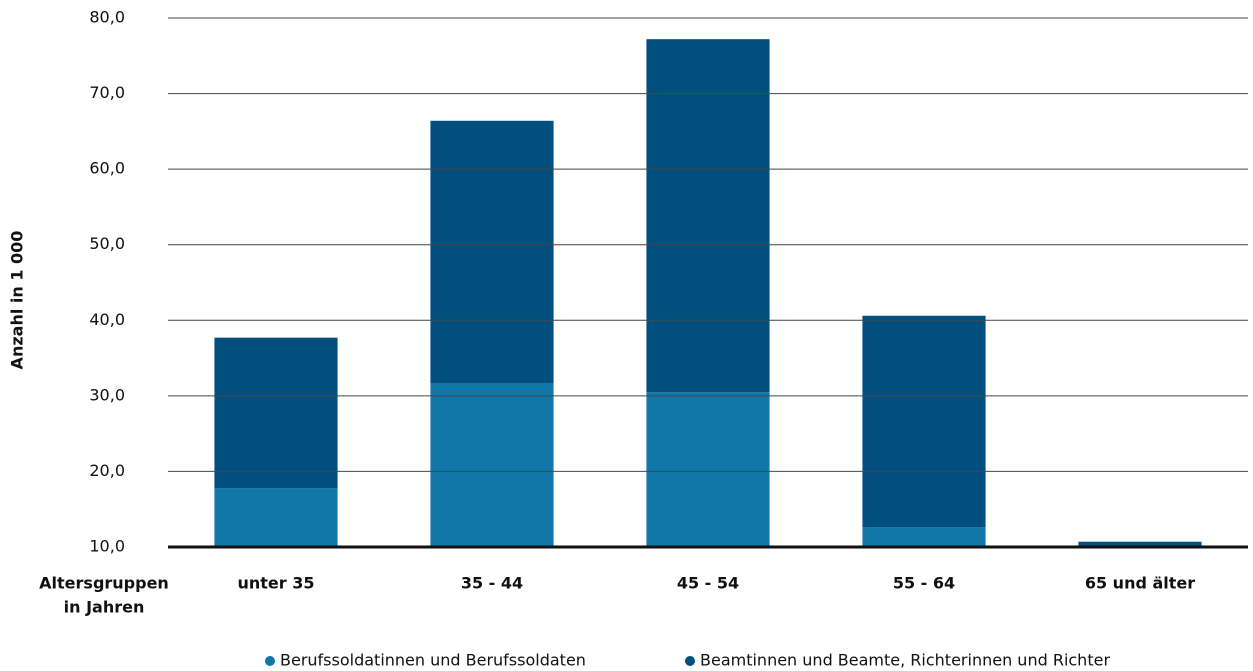 The width and height of the screenshot is (1253, 671). I want to click on y-axis-label: Anzahl in 1 000, so click(17, 300).